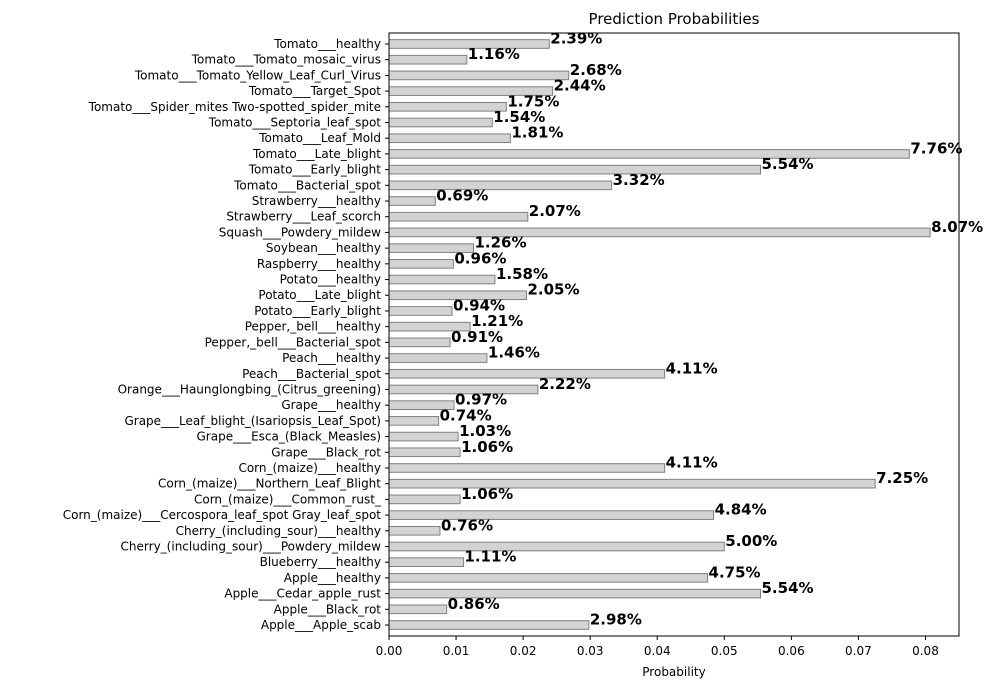  What do you see at coordinates (295, 123) in the screenshot?
I see `y-tick-label: Tomato___Septoria_leaf_spot` at bounding box center [295, 123].